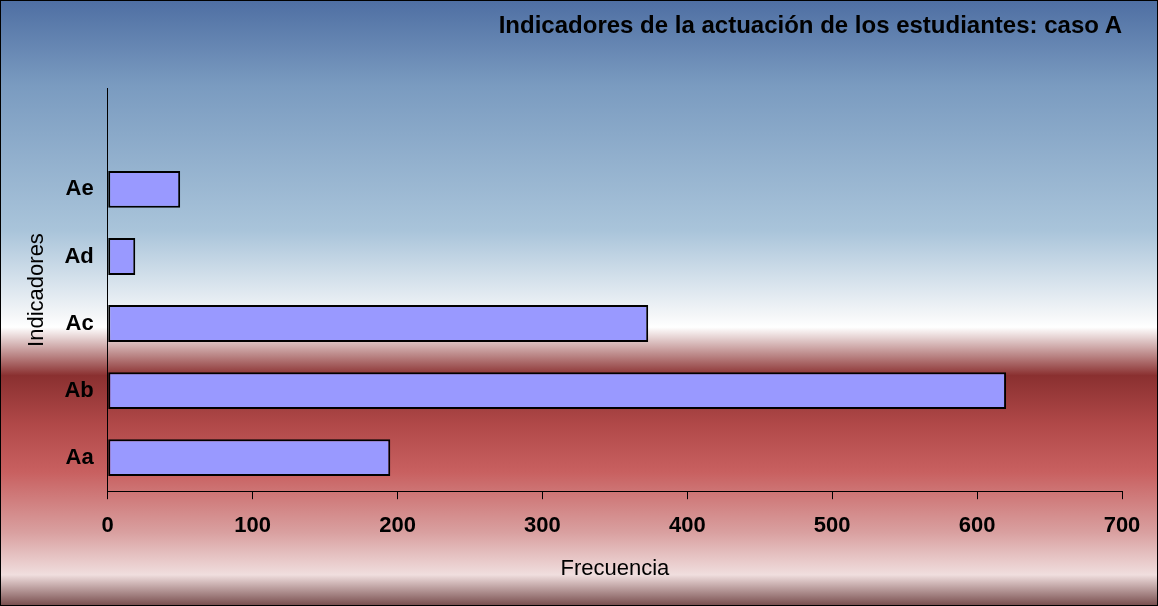 This screenshot has height=606, width=1158. I want to click on x-tick-label: 400, so click(687, 525).